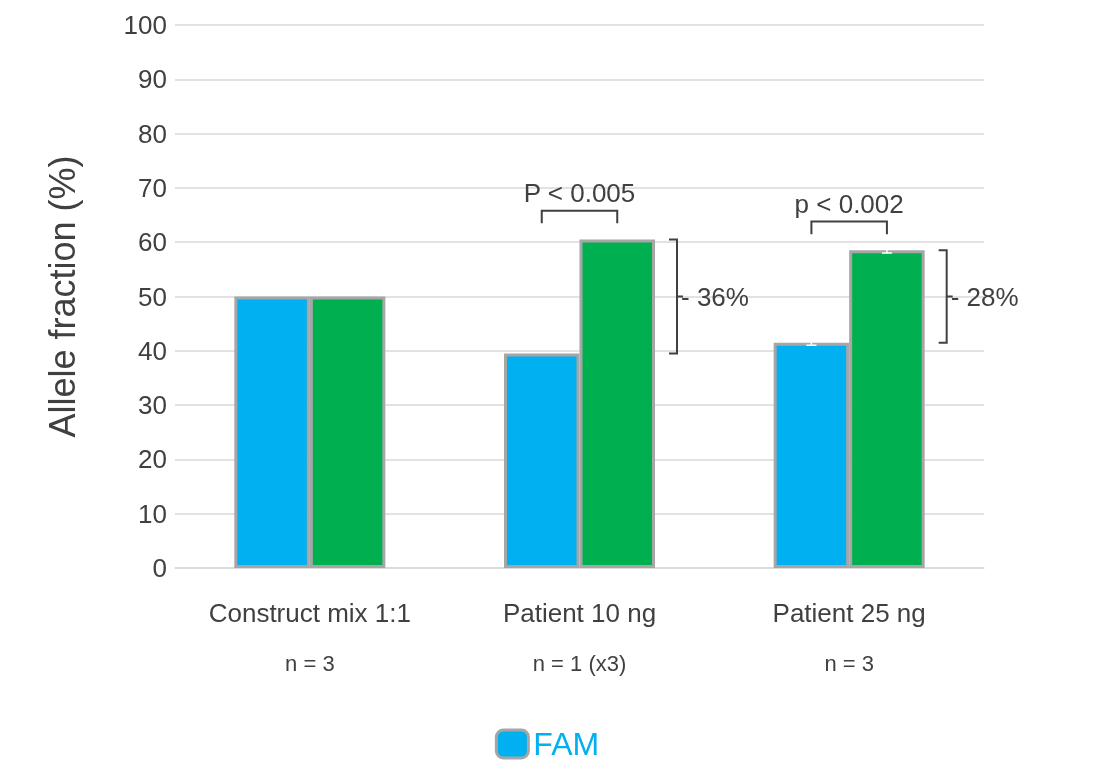 This screenshot has width=1094, height=770. I want to click on y-tick-label: 80, so click(152, 133).